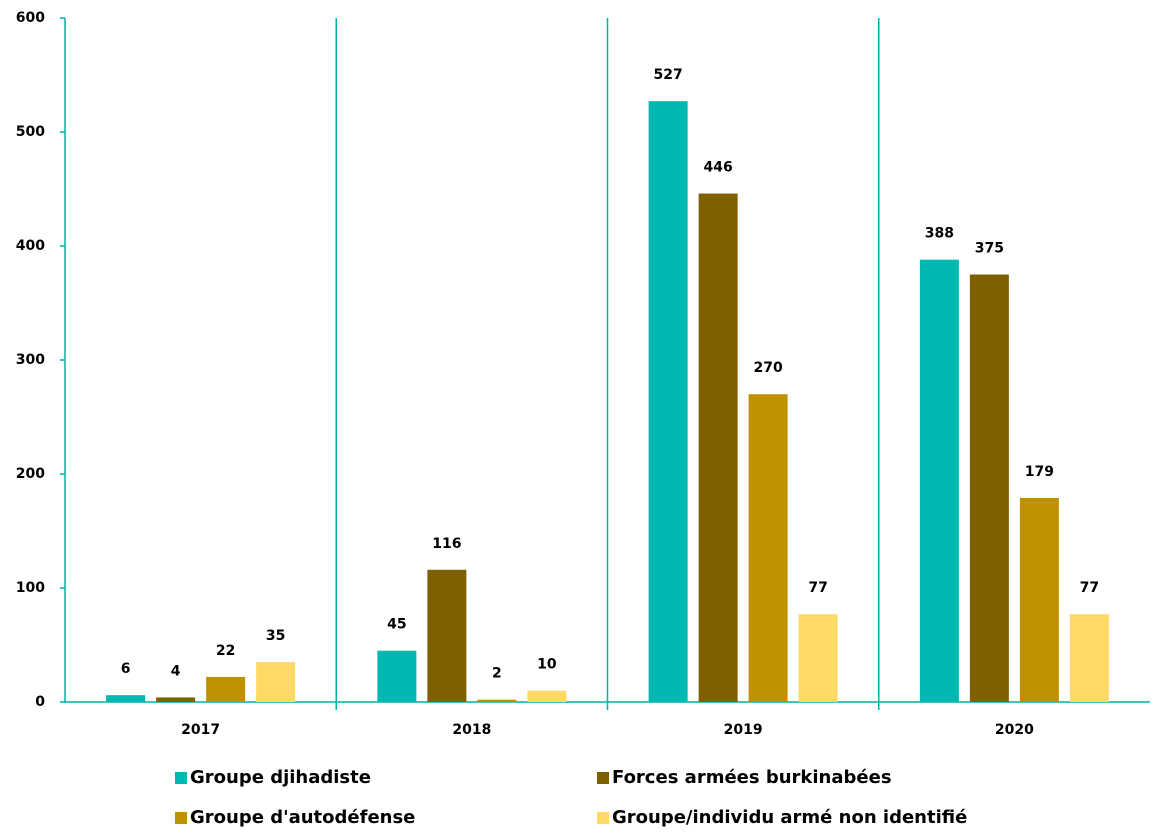 The image size is (1153, 833). Describe the element at coordinates (743, 730) in the screenshot. I see `x-tick-label: 2019` at that location.